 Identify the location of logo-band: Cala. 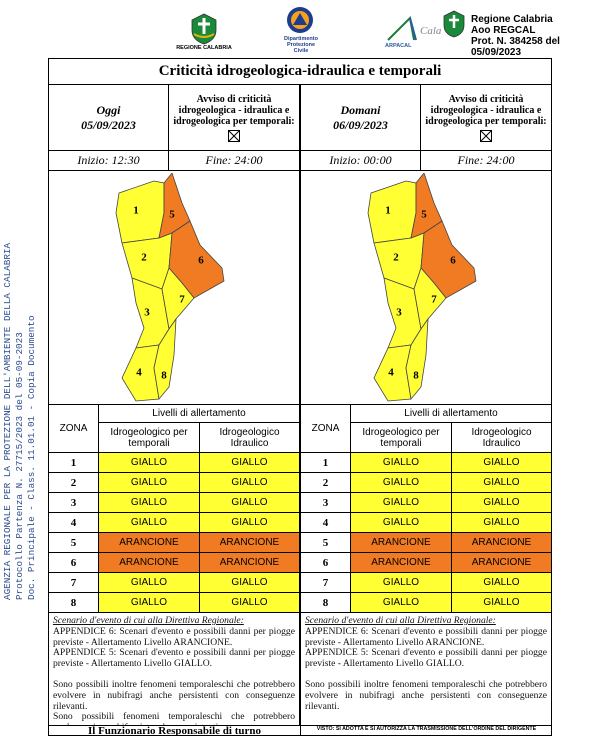
(328, 26).